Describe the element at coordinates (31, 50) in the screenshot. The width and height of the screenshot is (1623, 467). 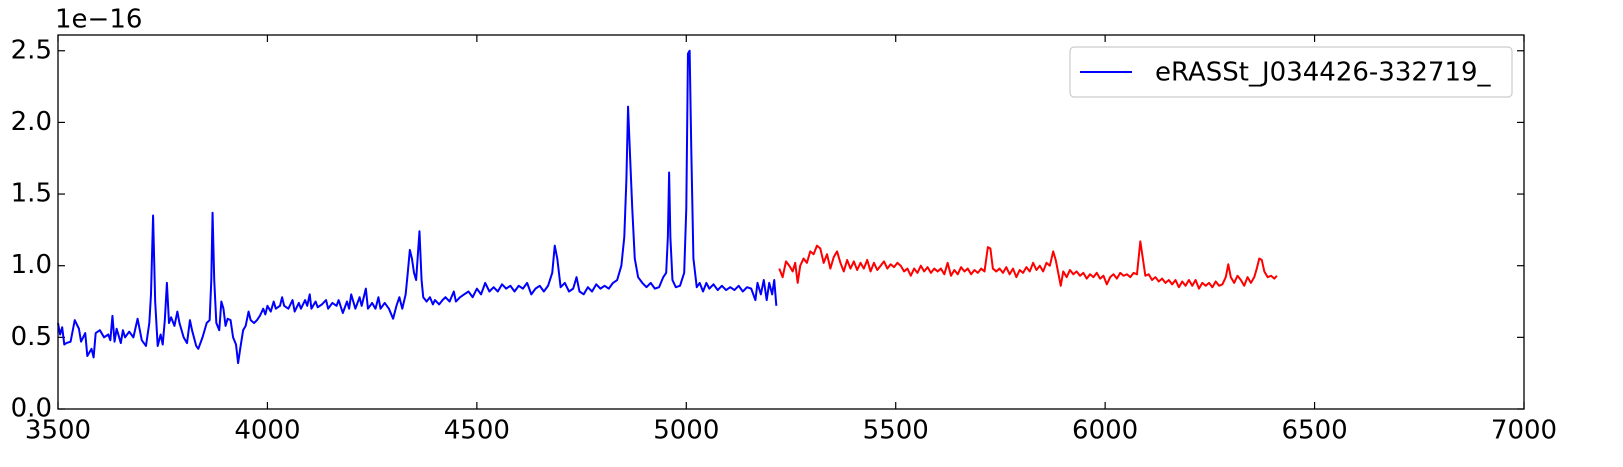
I see `y-tick-label: 2.5` at that location.